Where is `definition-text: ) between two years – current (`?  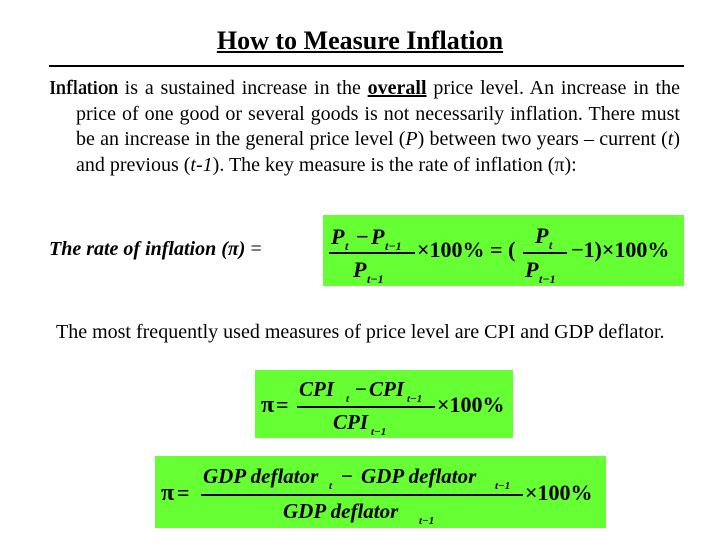 definition-text: ) between two years – current ( is located at coordinates (542, 139).